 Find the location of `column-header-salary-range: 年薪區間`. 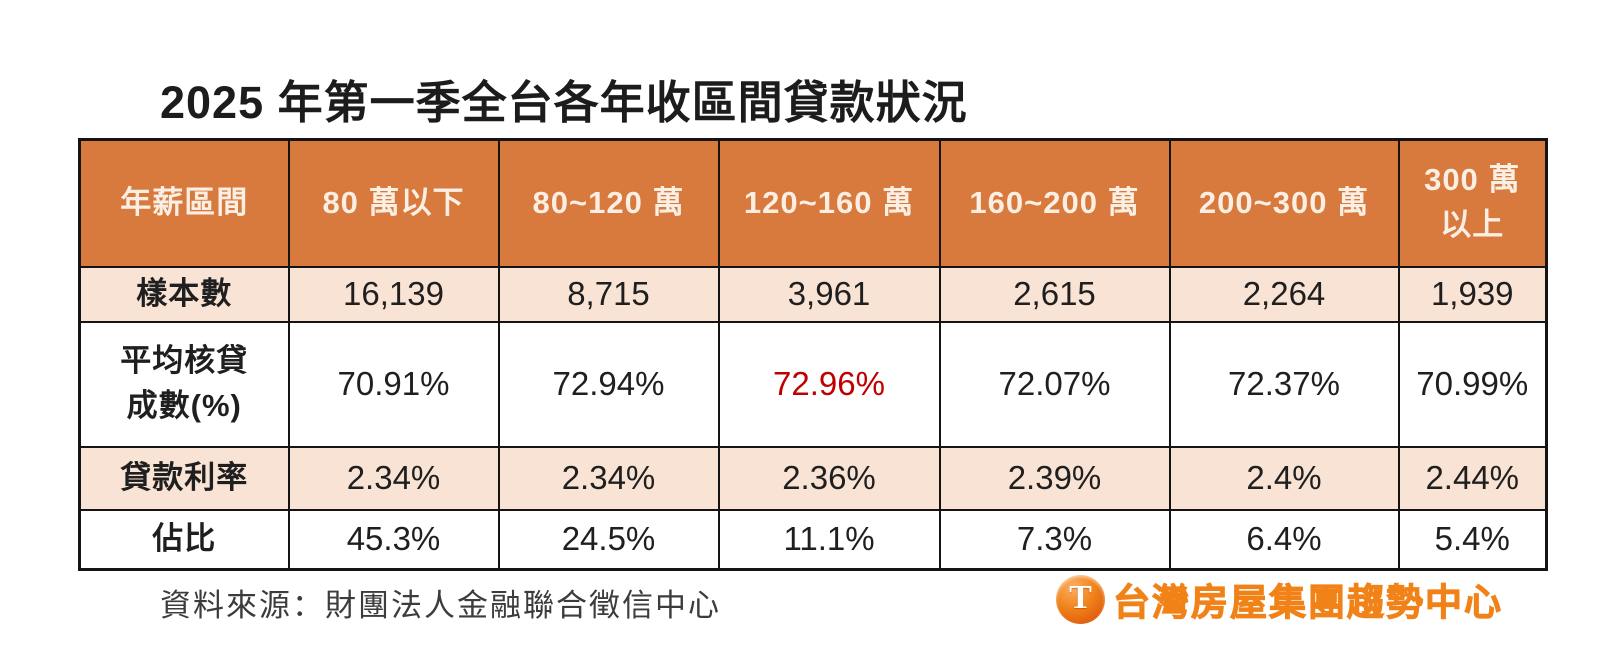

column-header-salary-range: 年薪區間 is located at coordinates (184, 203).